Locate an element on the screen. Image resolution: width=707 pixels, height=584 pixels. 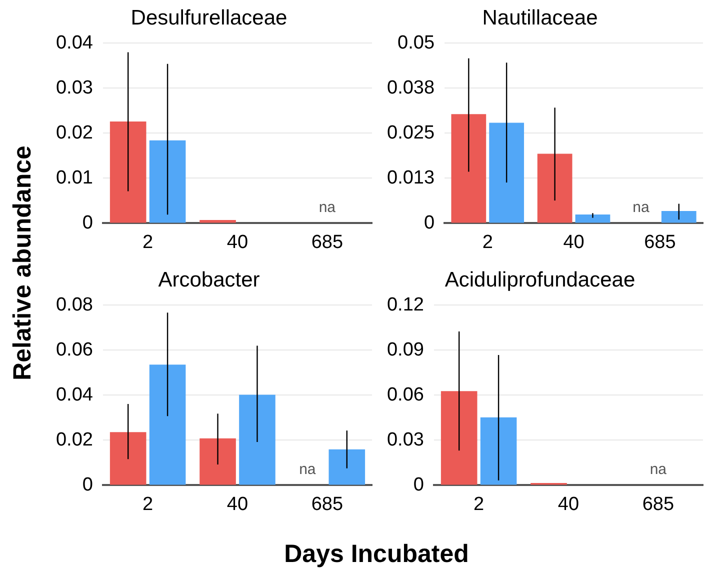
y-tick-label: 0.08 is located at coordinates (74, 305).